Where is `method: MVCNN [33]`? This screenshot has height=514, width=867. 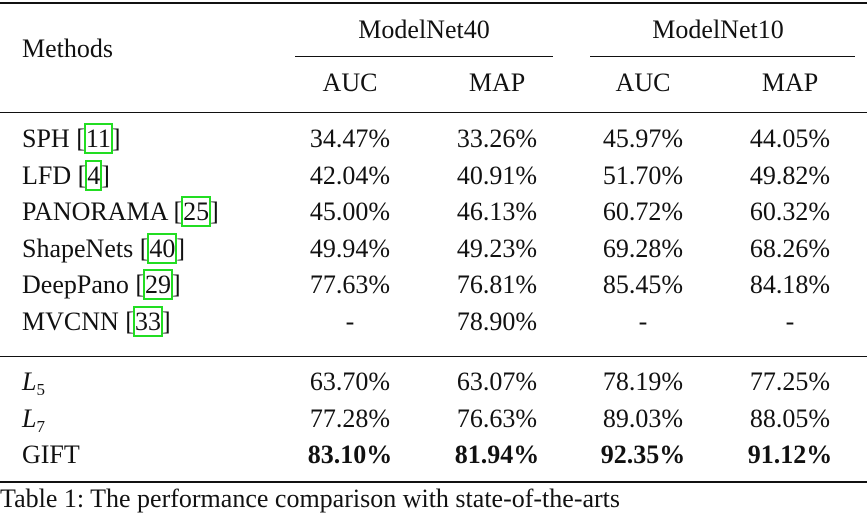
method: MVCNN [33] is located at coordinates (96, 321).